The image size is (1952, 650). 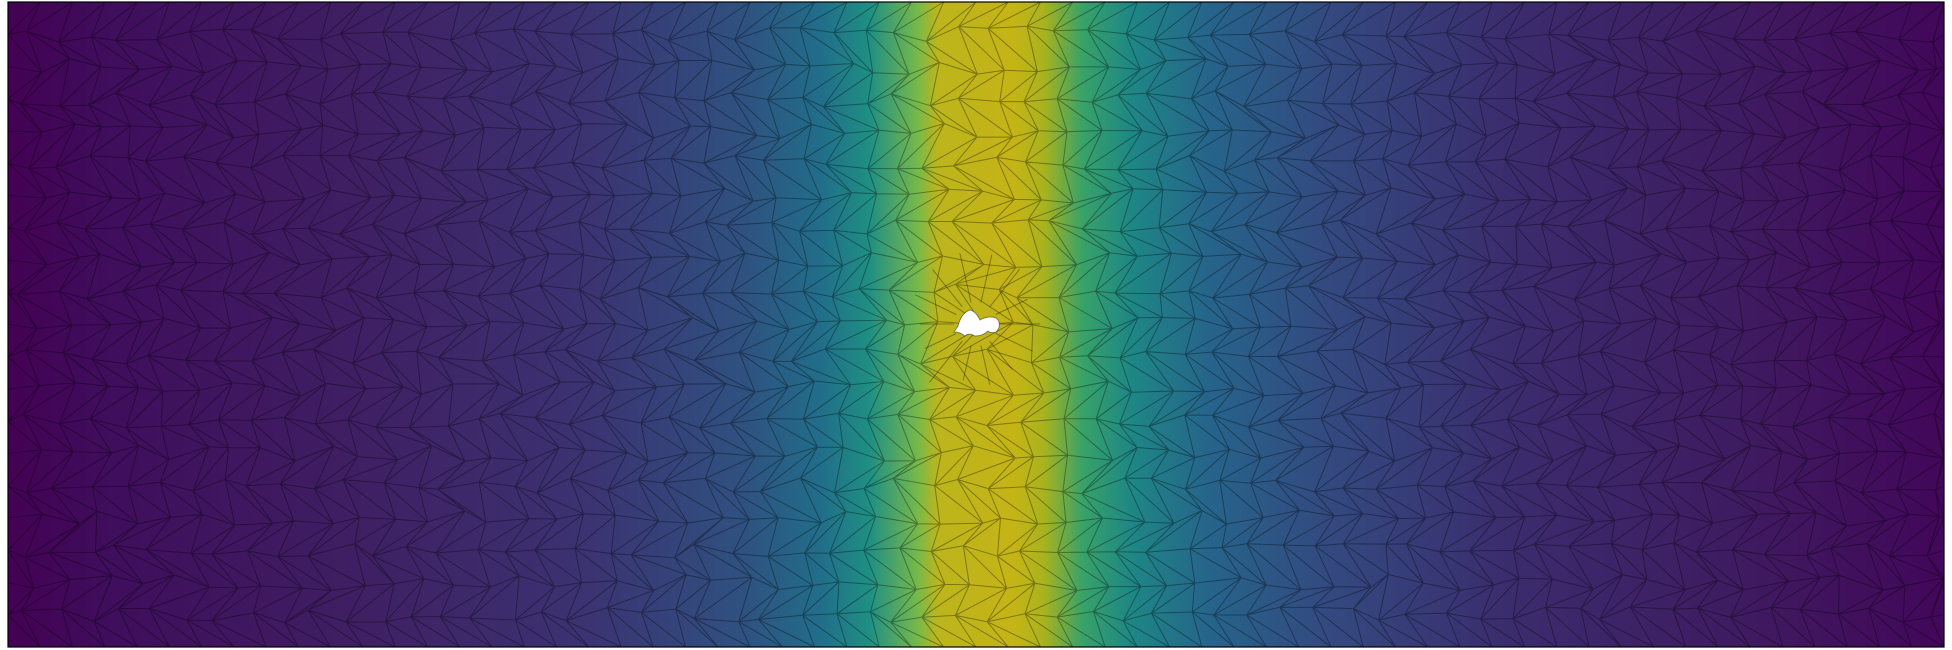 I want to click on mesh-refinement-edges, so click(x=977, y=319).